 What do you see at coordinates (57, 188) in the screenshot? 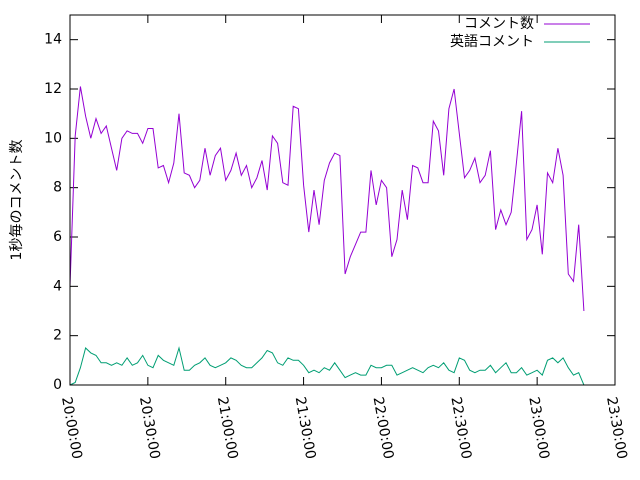
I see `y-tick-label: 8` at bounding box center [57, 188].